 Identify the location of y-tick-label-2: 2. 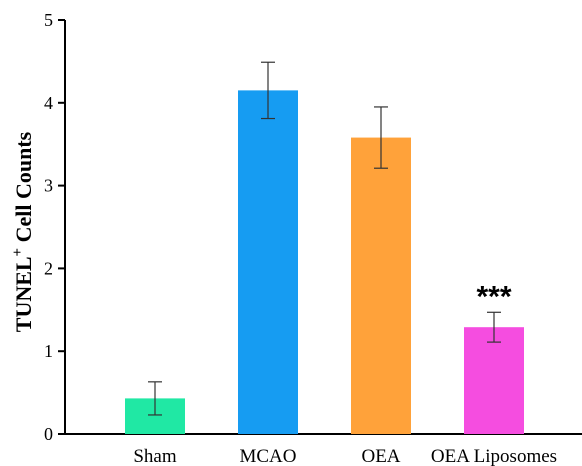
(48, 268).